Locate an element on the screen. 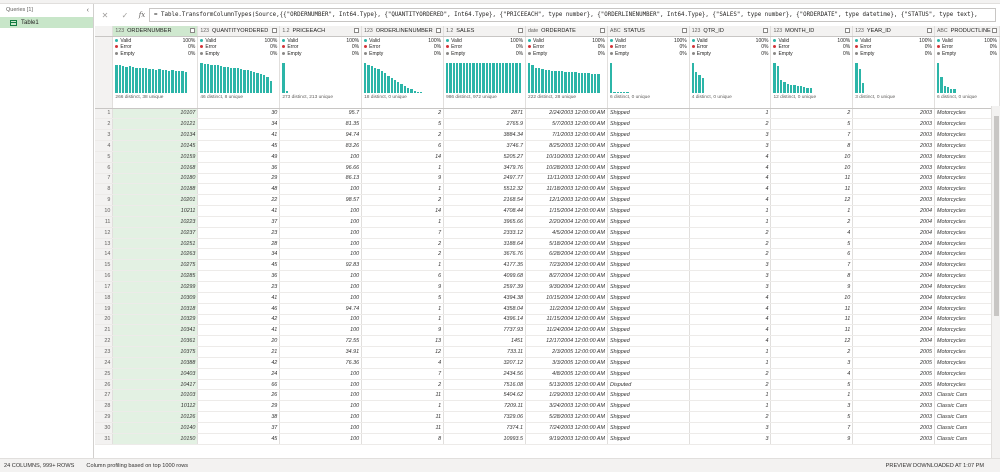 The height and width of the screenshot is (472, 1000). cell-ordernumber: 10329 is located at coordinates (155, 320).